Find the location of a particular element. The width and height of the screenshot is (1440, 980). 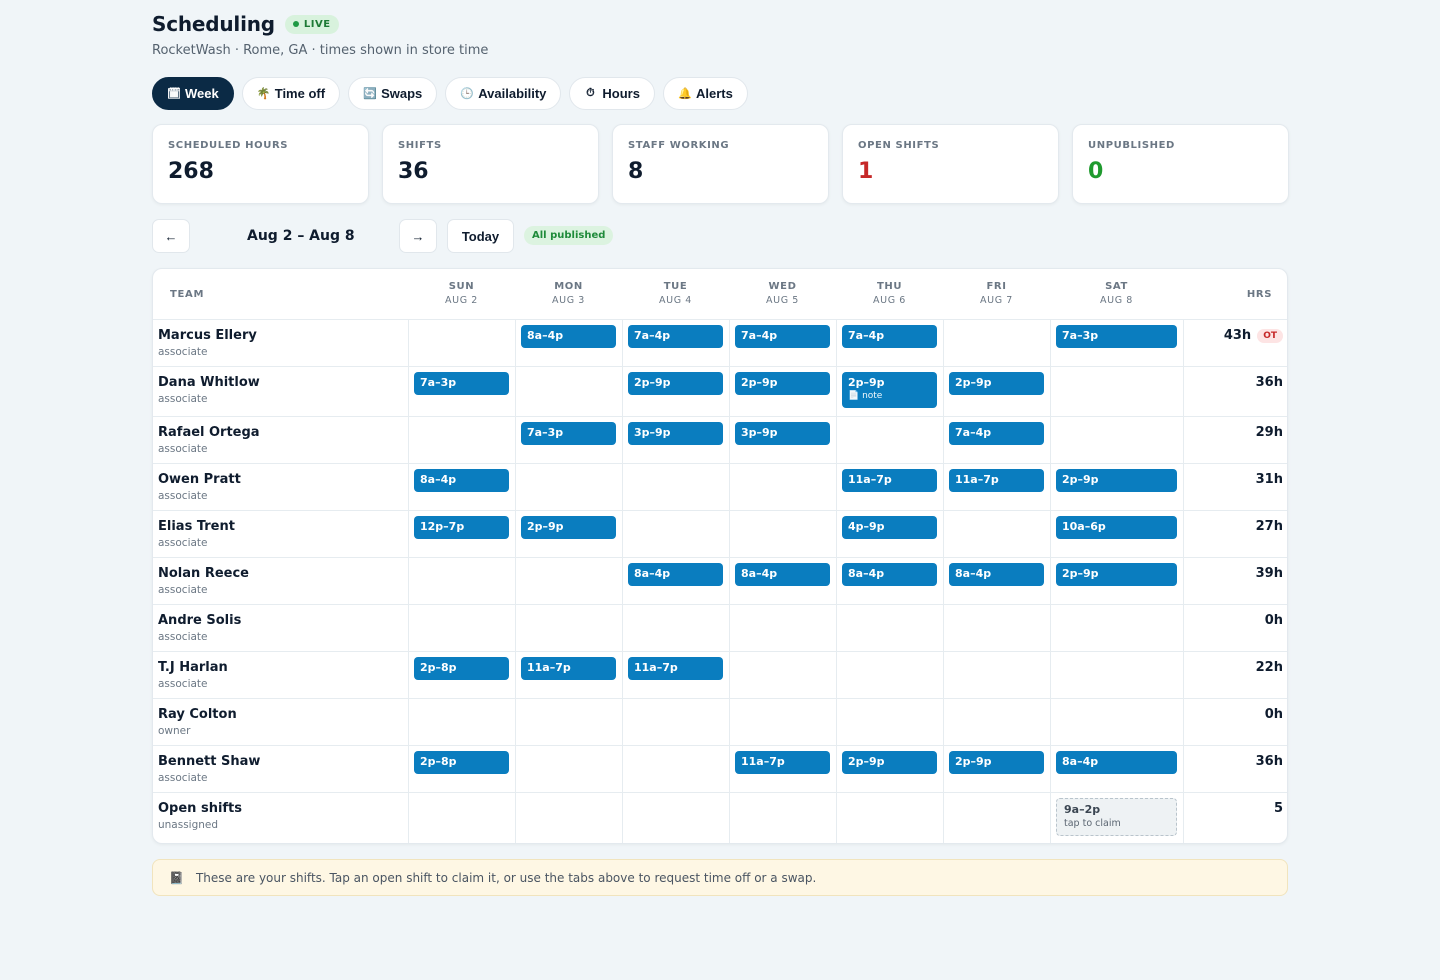

tab-swaps: 🔄 Swaps is located at coordinates (393, 93).